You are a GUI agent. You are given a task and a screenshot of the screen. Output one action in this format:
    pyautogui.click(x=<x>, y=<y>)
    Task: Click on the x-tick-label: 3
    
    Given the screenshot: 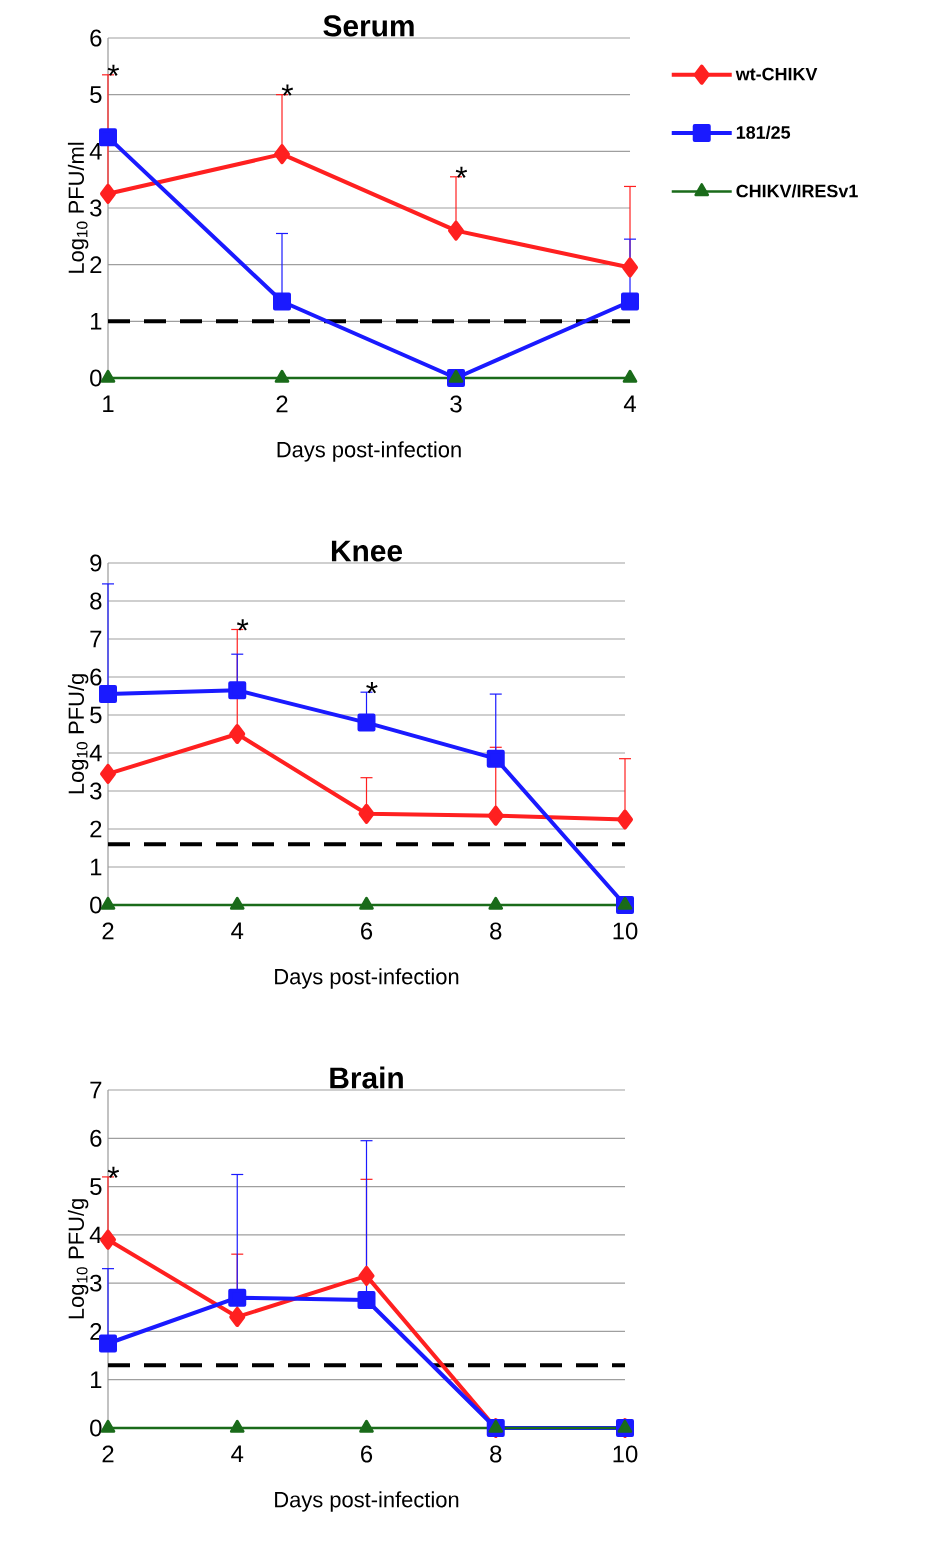 What is the action you would take?
    pyautogui.click(x=456, y=404)
    